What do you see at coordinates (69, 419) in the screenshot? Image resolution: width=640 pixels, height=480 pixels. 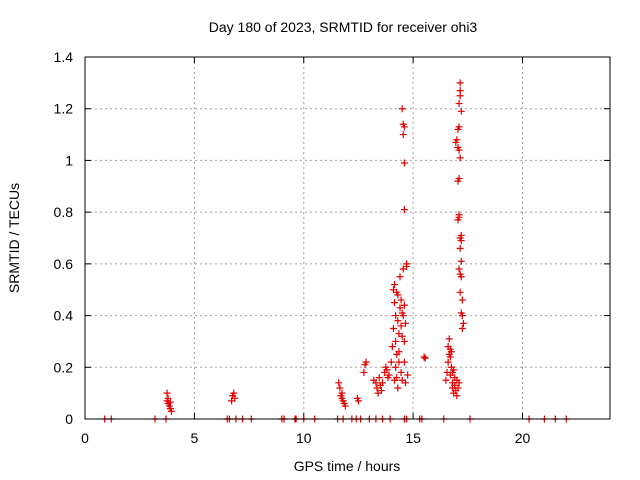 I see `y-tick-label: 0` at bounding box center [69, 419].